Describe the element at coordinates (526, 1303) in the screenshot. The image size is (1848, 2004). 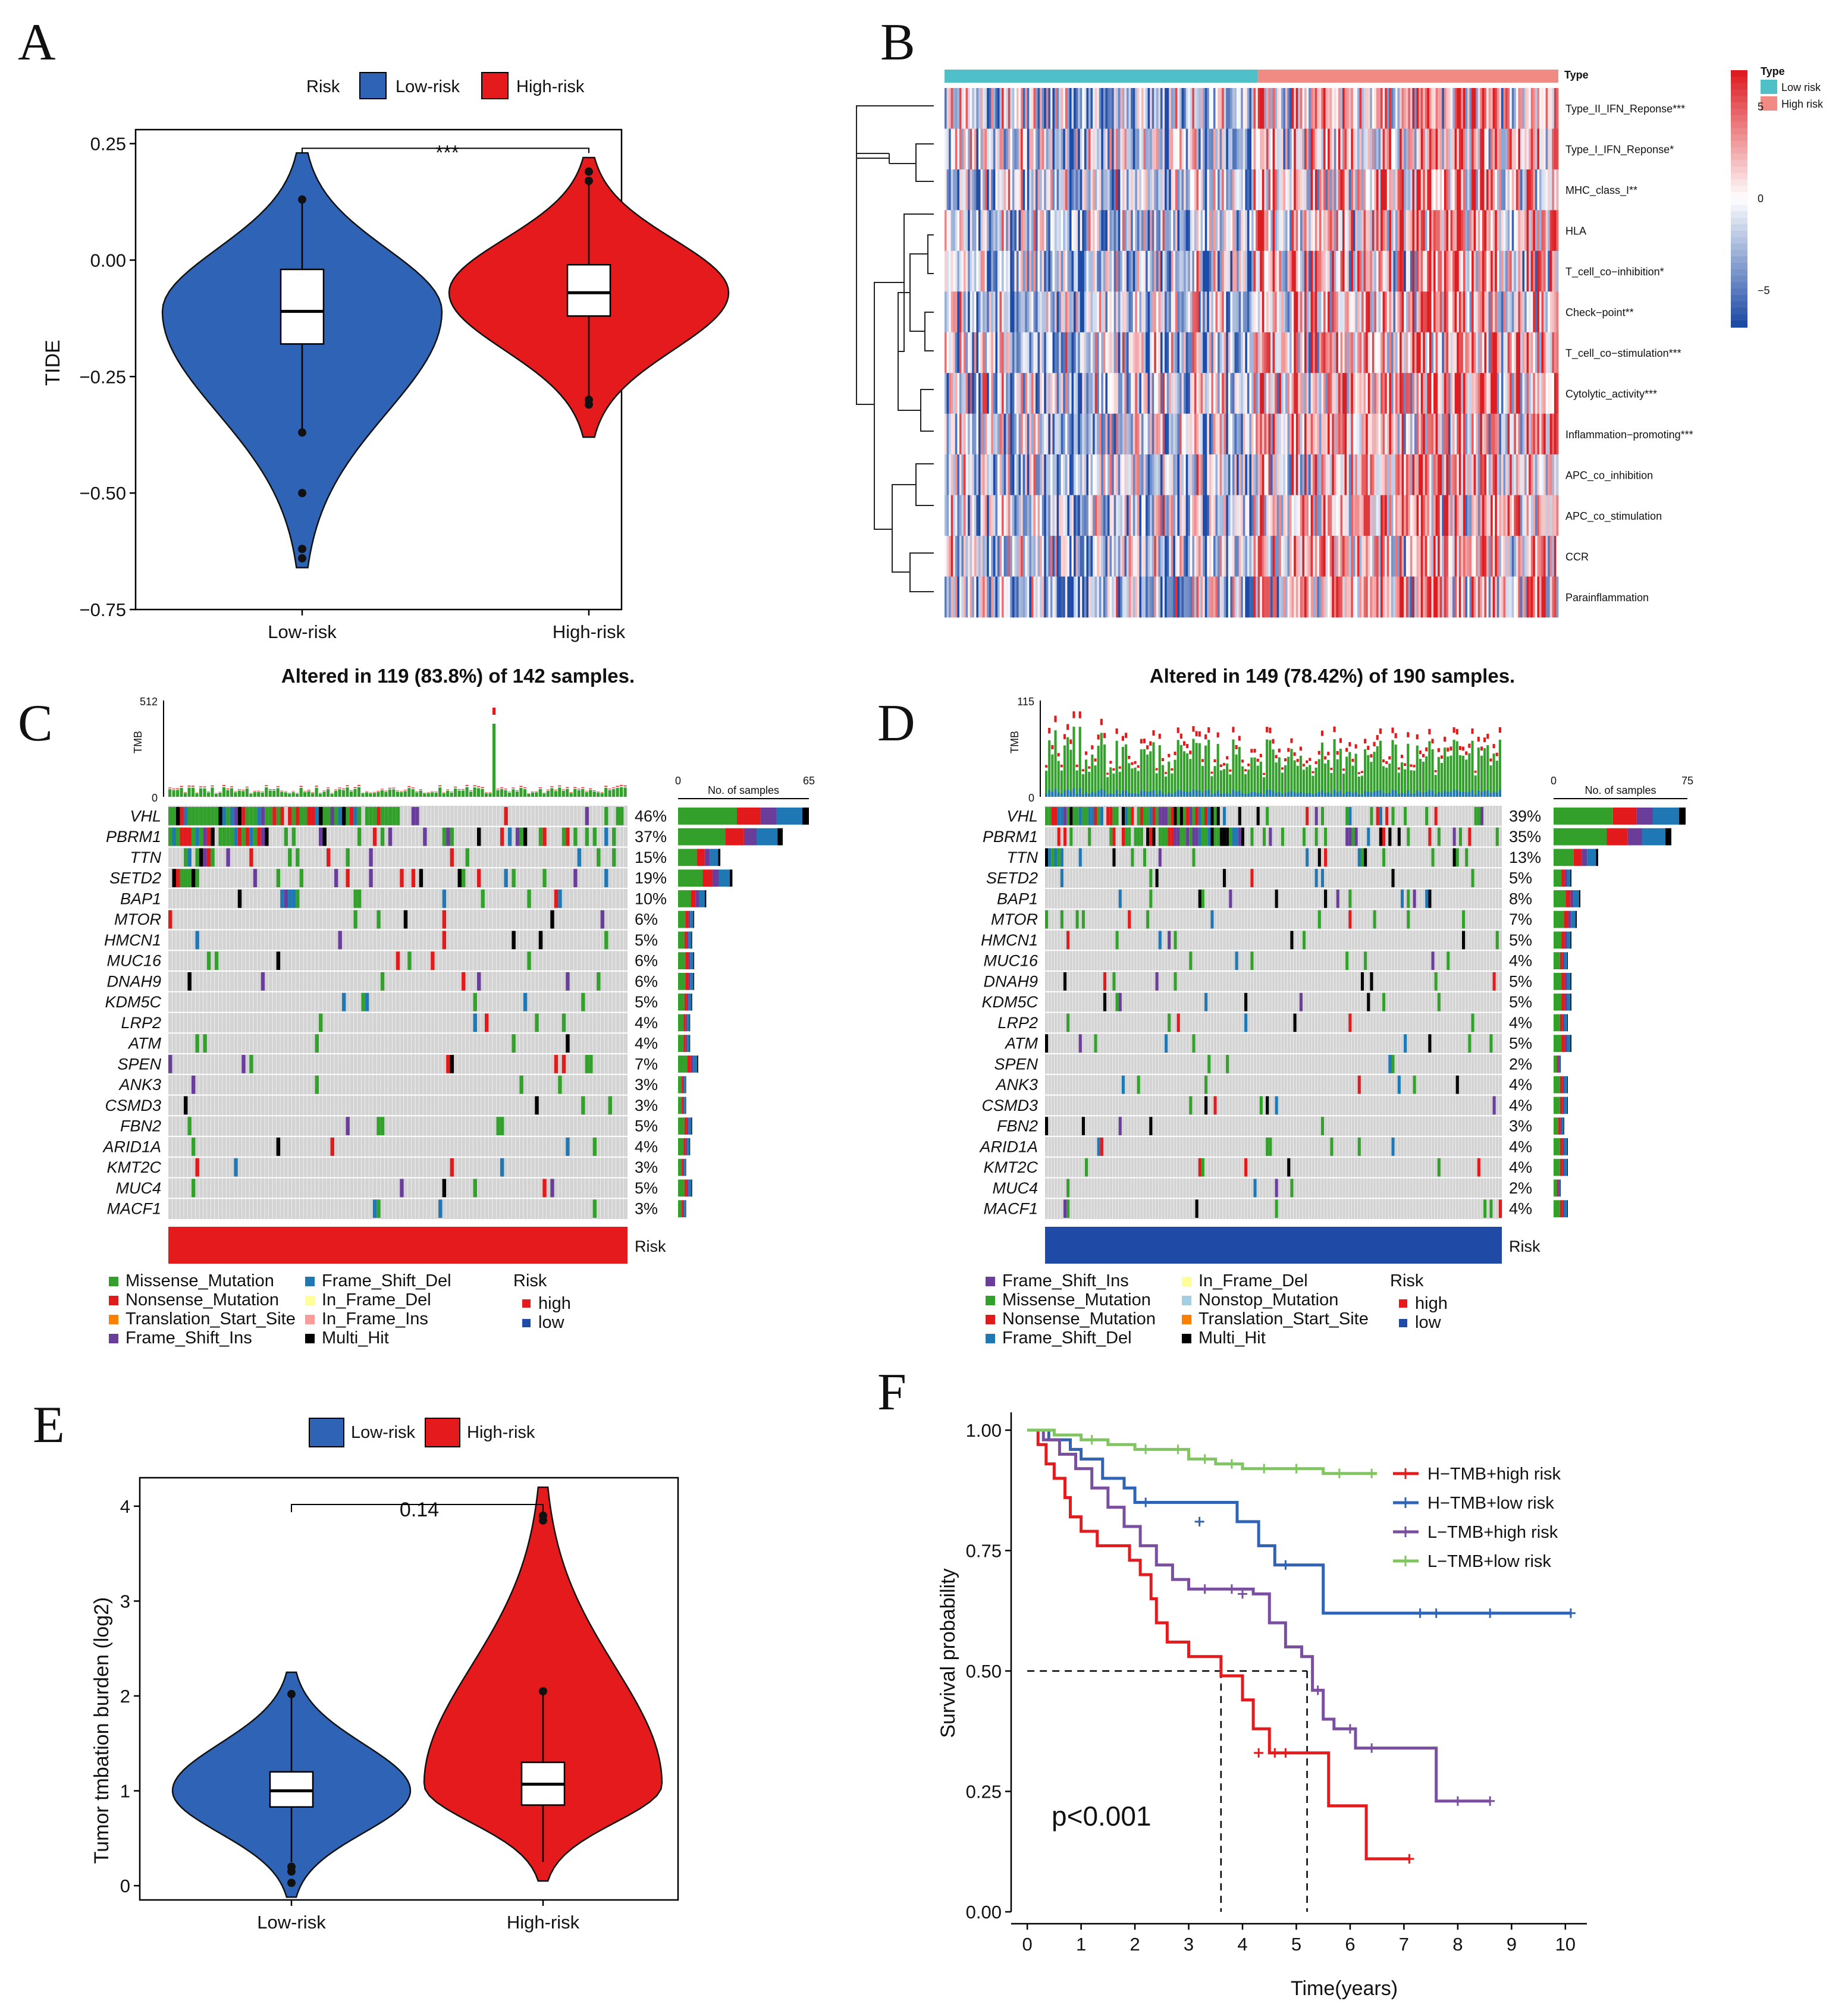
I see `c-risk-legend-high-swatch` at that location.